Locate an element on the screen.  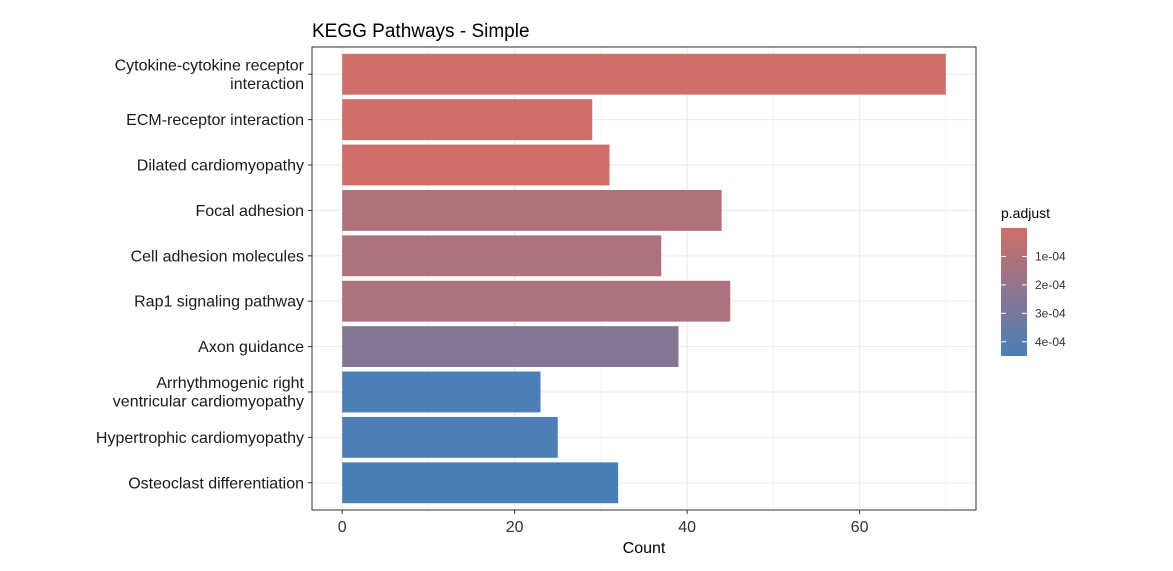
legend-tick-label: 1e-04 is located at coordinates (1050, 256).